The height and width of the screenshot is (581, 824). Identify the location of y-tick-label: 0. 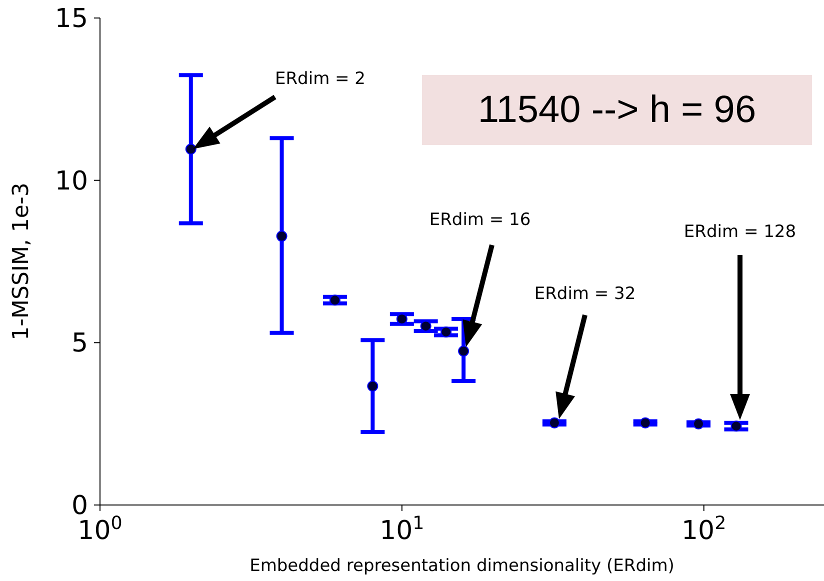
(79, 506).